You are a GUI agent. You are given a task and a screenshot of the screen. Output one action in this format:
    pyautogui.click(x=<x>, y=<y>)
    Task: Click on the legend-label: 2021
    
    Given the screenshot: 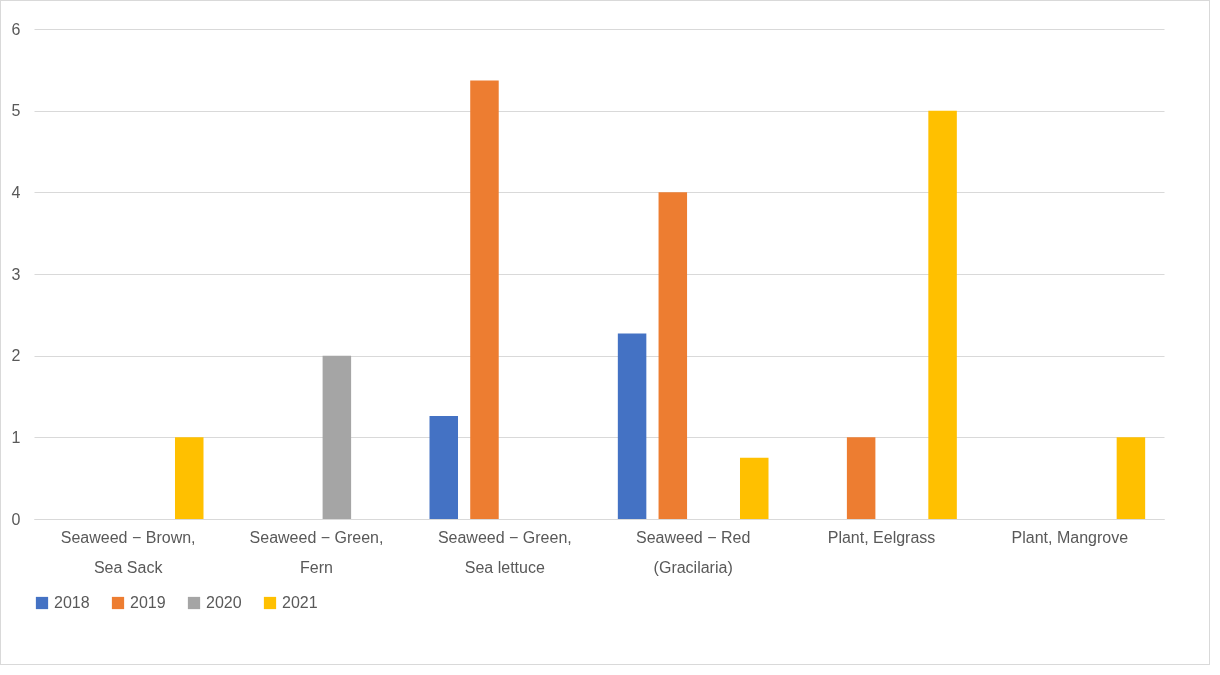 What is the action you would take?
    pyautogui.click(x=300, y=602)
    